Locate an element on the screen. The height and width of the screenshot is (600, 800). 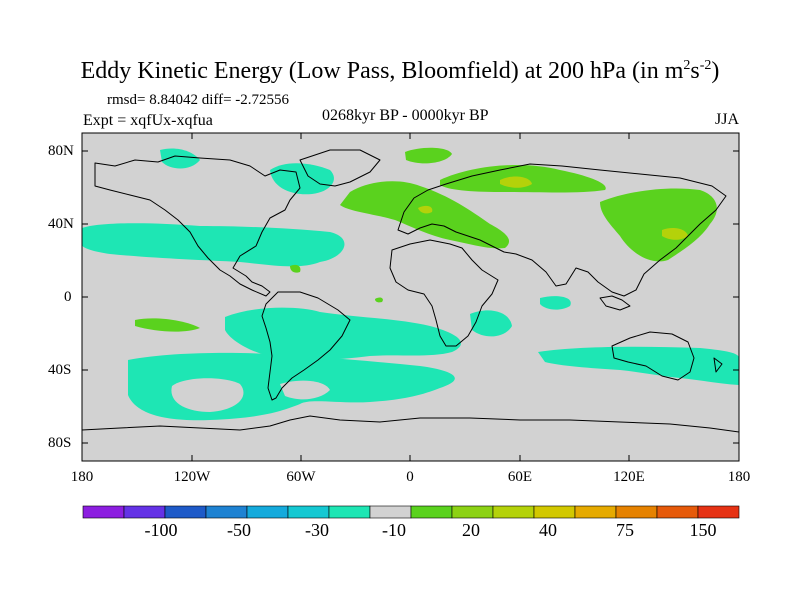
stats-label: rmsd= 8.84042 diff= -2.72556 is located at coordinates (198, 100).